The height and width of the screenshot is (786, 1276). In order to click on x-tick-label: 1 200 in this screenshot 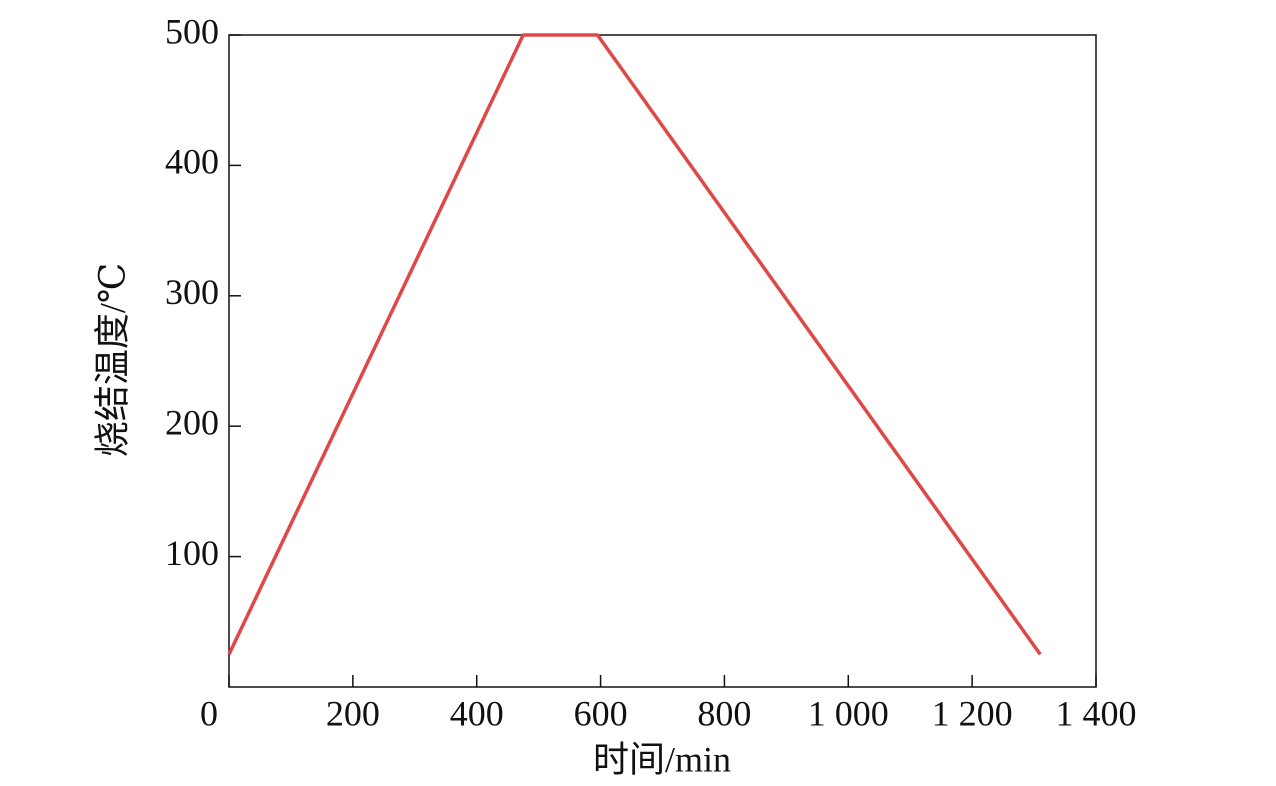, I will do `click(972, 713)`.